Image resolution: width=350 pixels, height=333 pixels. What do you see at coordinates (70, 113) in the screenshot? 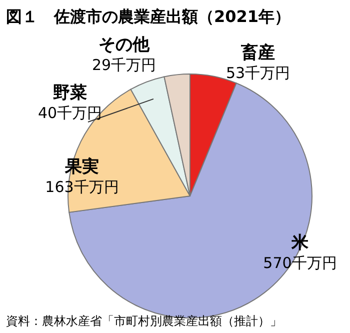
I see `data-label: 40千万円` at bounding box center [70, 113].